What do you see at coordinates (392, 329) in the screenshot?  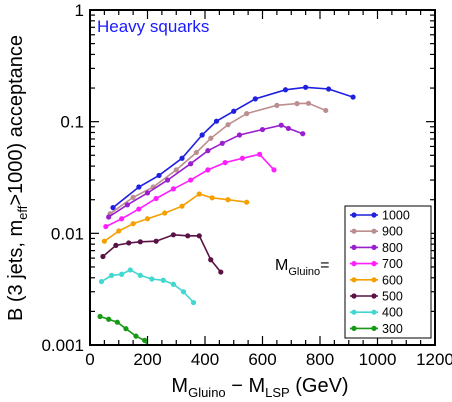 I see `legend-label: 300` at bounding box center [392, 329].